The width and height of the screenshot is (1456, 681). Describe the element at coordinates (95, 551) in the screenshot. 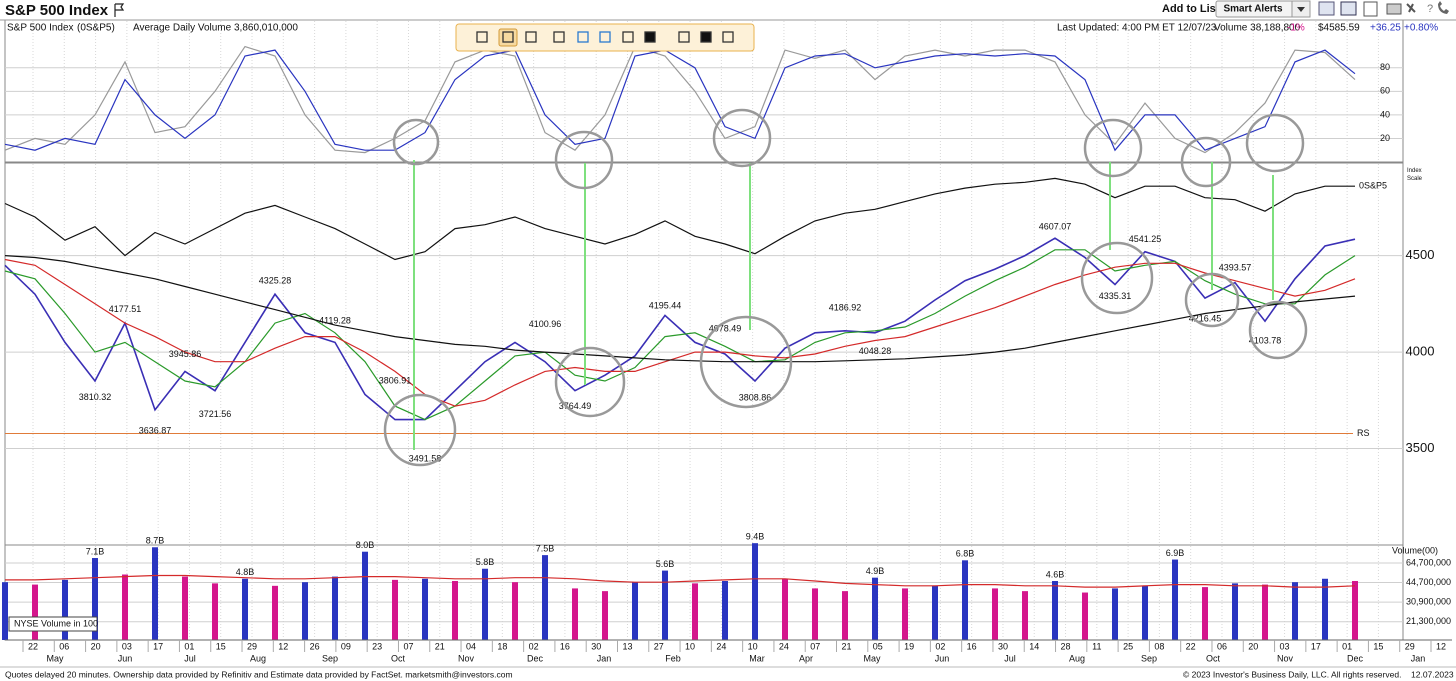

I see `volume-label: 7.1B` at that location.